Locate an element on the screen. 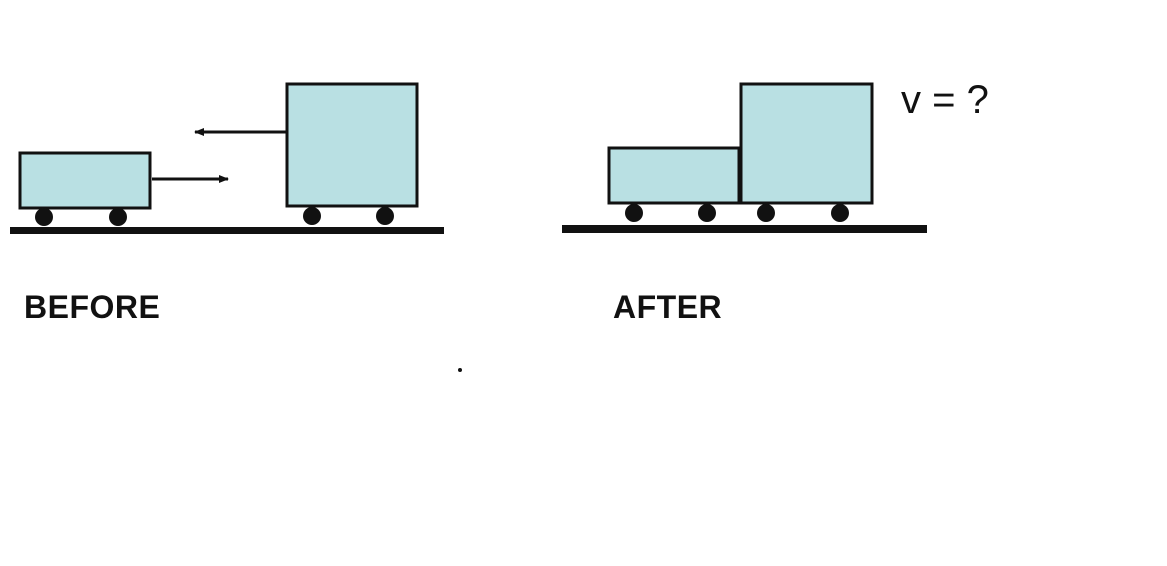  after-small-cart is located at coordinates (674, 184).